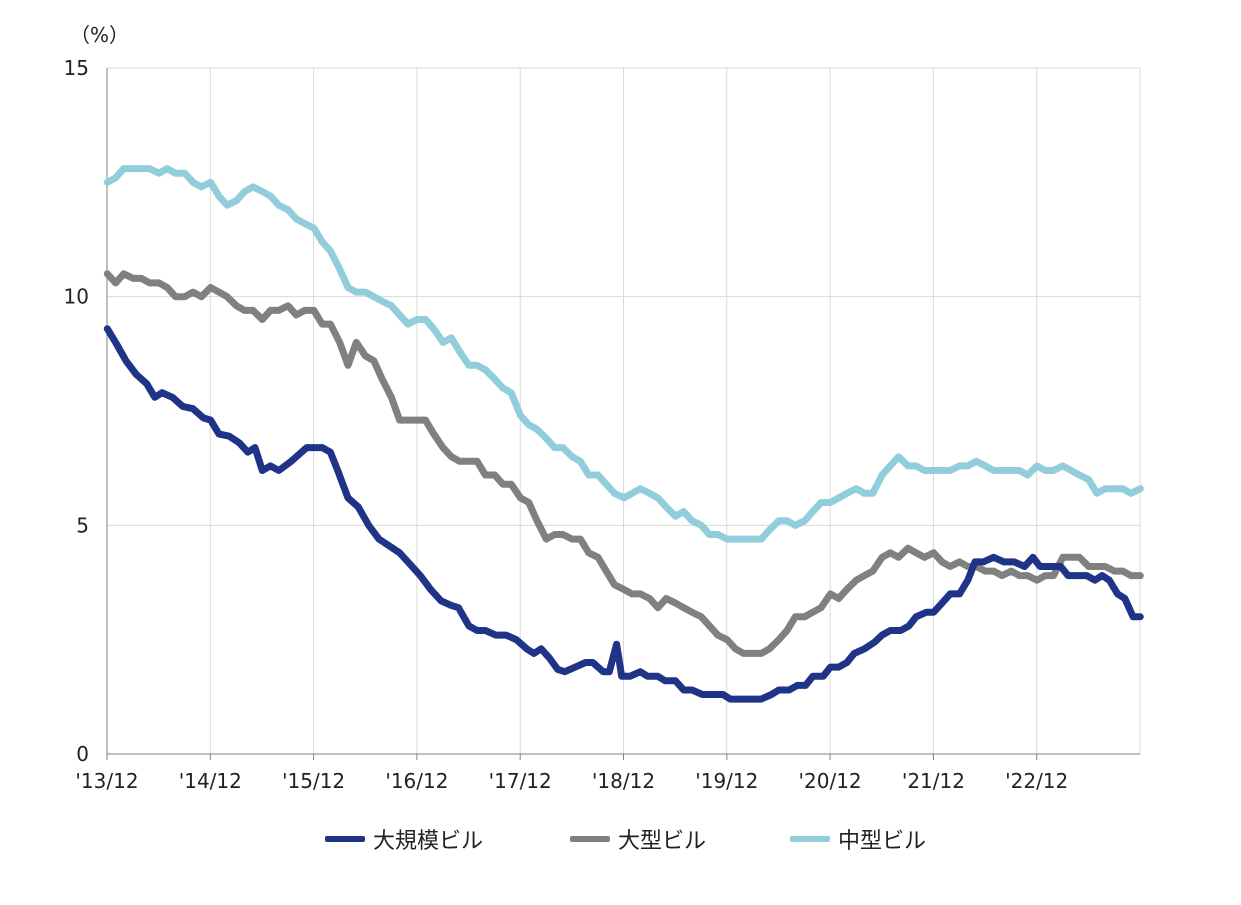 The height and width of the screenshot is (905, 1241). Describe the element at coordinates (933, 781) in the screenshot. I see `x-tick-label: '21/12` at that location.